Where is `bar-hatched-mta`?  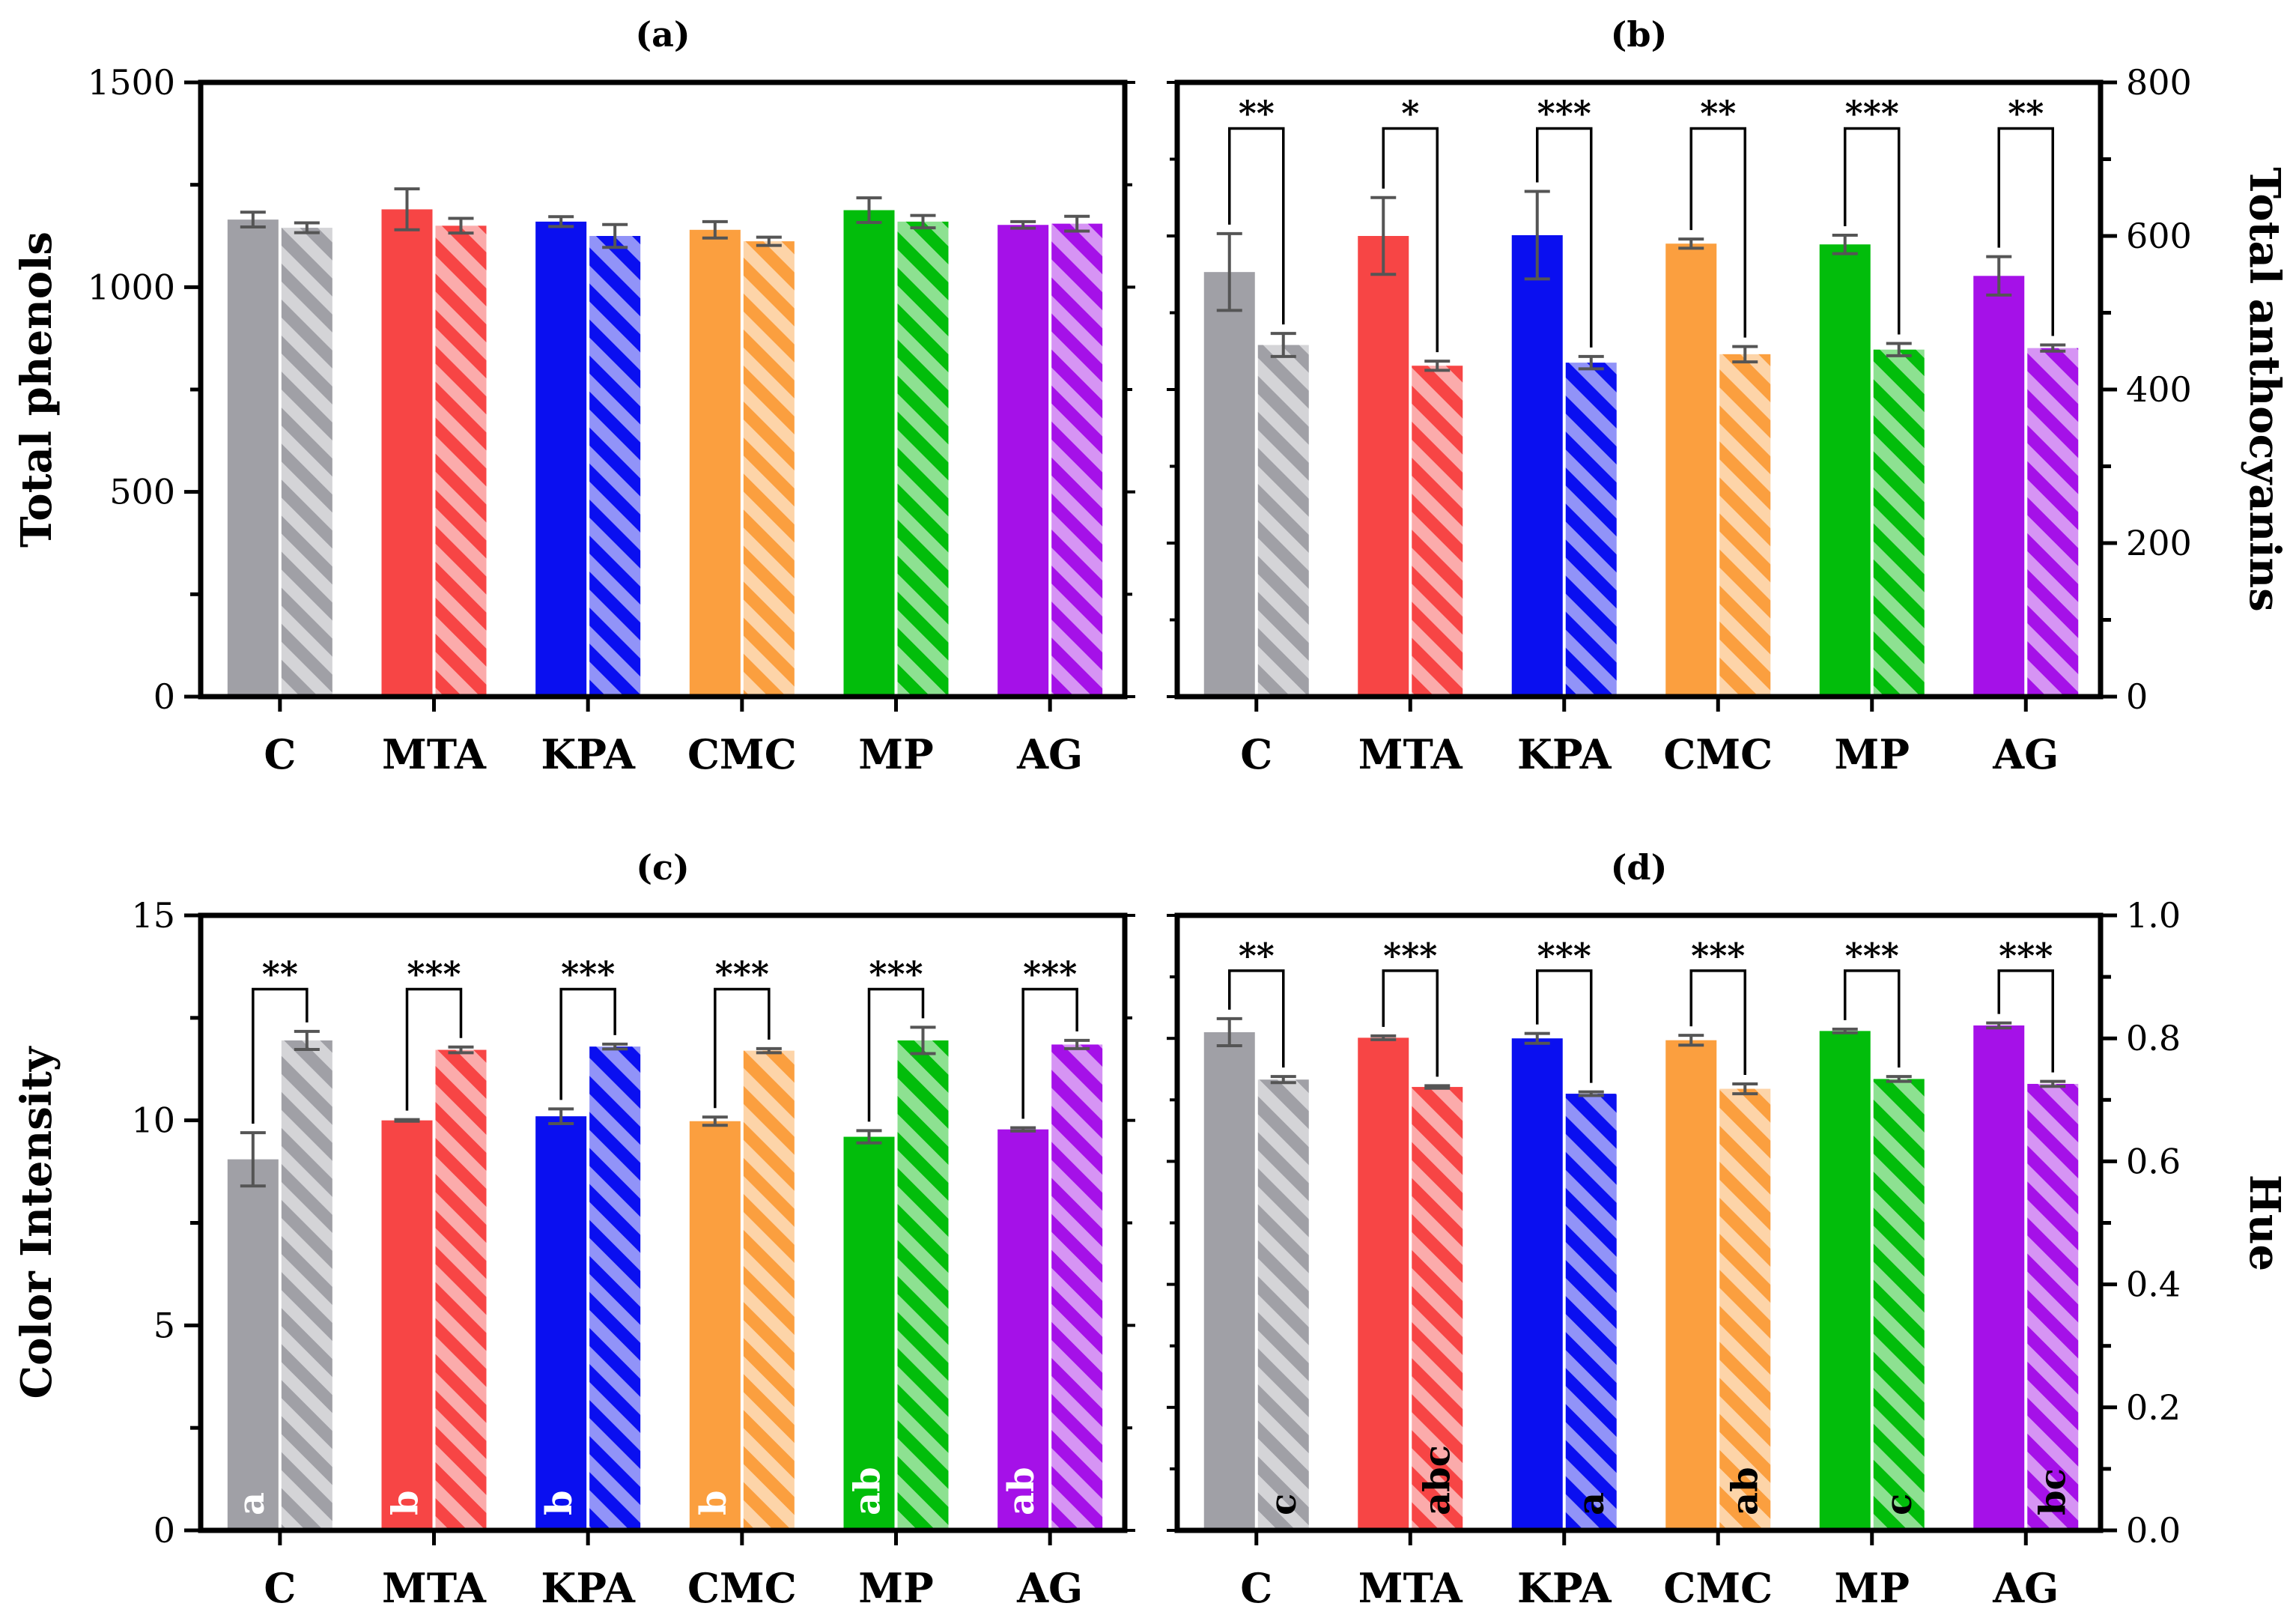
bar-hatched-mta is located at coordinates (461, 1289).